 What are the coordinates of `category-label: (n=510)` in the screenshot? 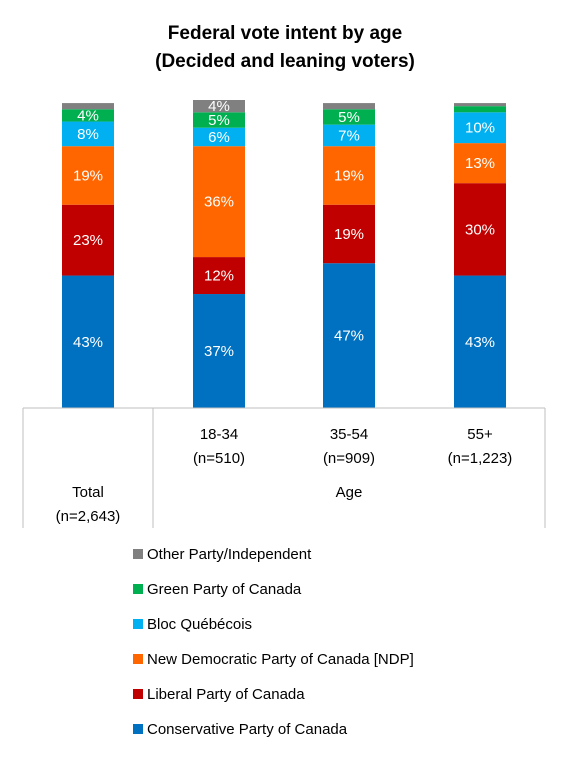 It's located at (219, 458).